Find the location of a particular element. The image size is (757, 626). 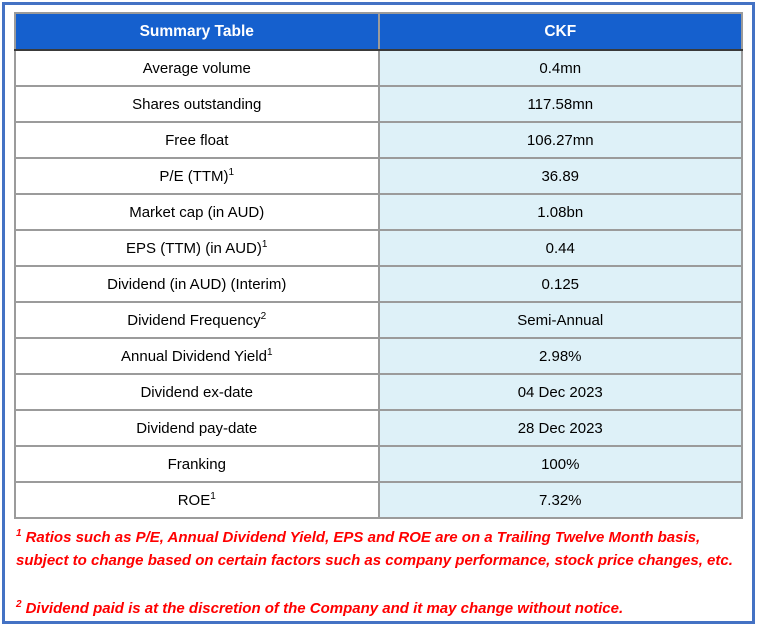

metric-label-cell: Dividend pay-date is located at coordinates (197, 428).